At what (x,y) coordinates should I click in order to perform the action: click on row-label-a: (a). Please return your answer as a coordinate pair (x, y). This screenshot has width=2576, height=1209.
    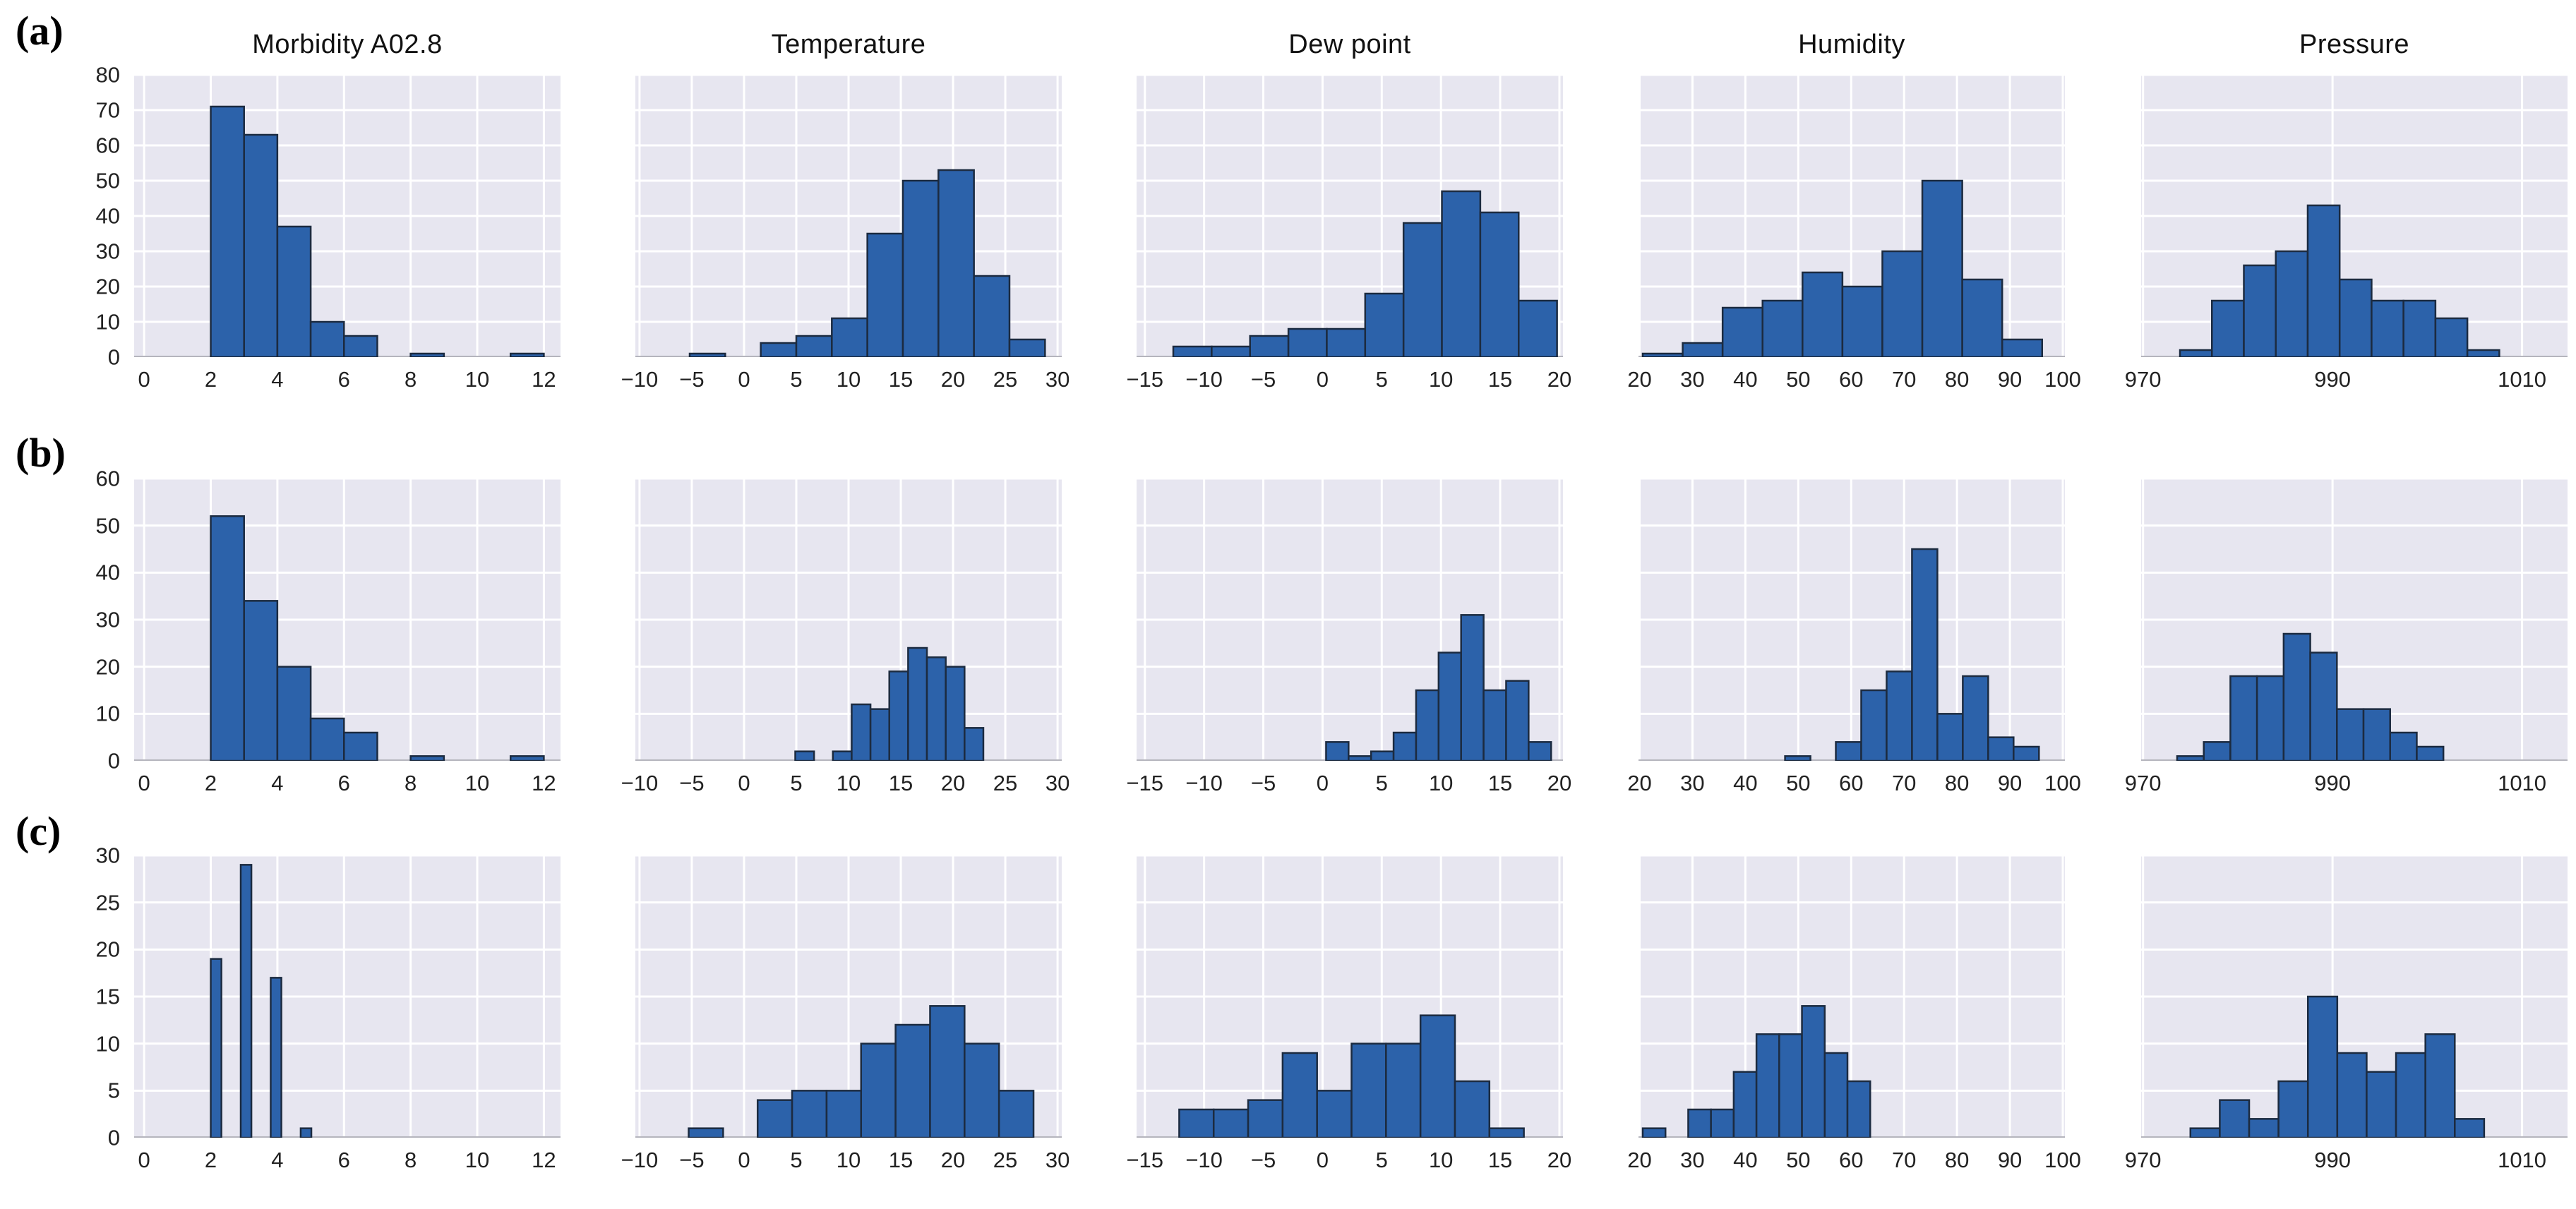
    Looking at the image, I should click on (40, 31).